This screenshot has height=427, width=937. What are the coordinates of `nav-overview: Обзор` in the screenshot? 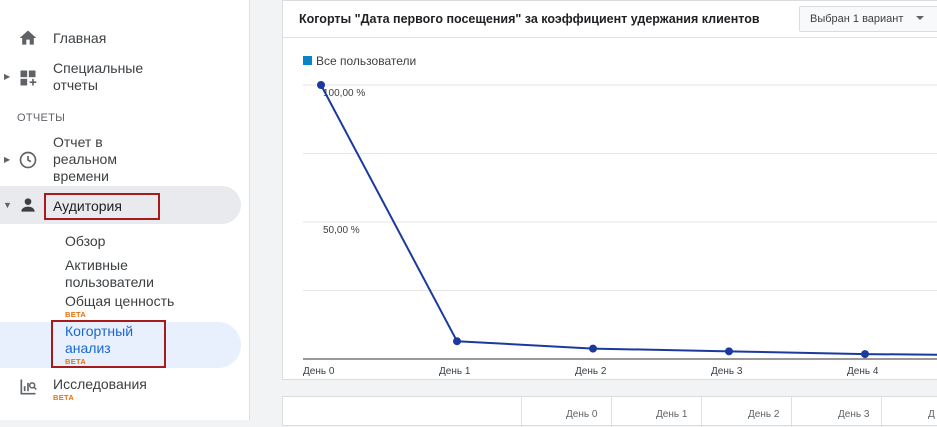 It's located at (85, 241).